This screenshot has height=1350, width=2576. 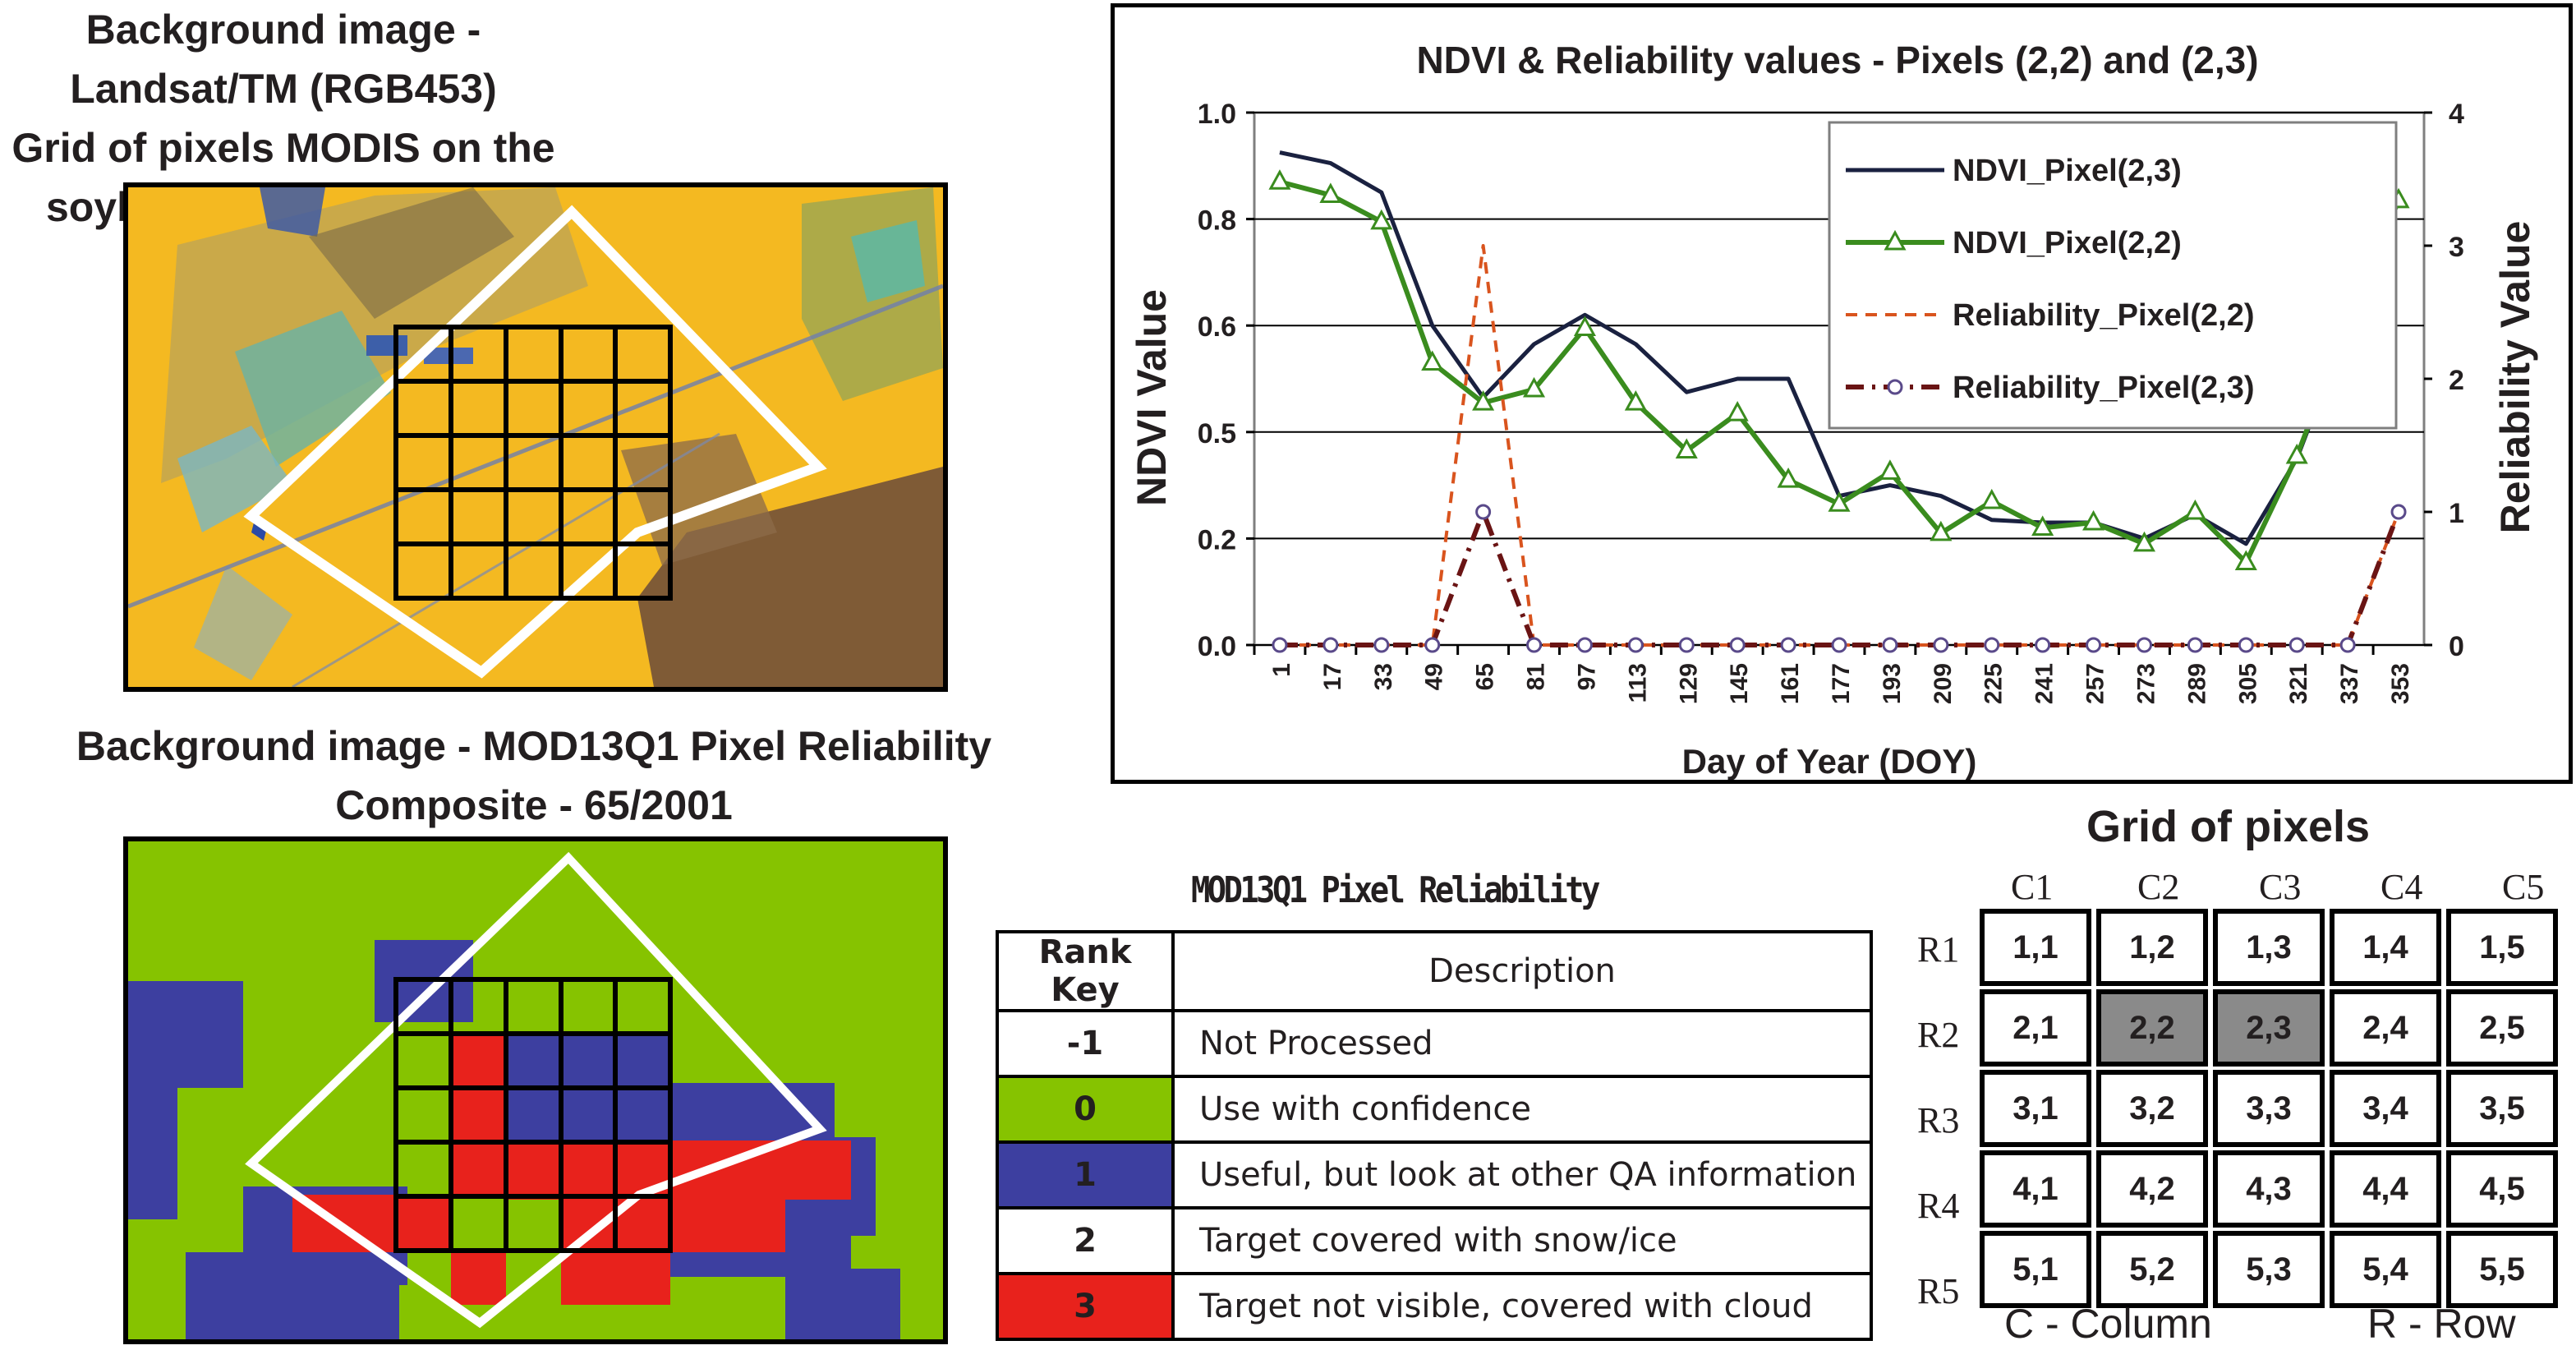 I want to click on grid-cell: 2,1, so click(x=2035, y=1028).